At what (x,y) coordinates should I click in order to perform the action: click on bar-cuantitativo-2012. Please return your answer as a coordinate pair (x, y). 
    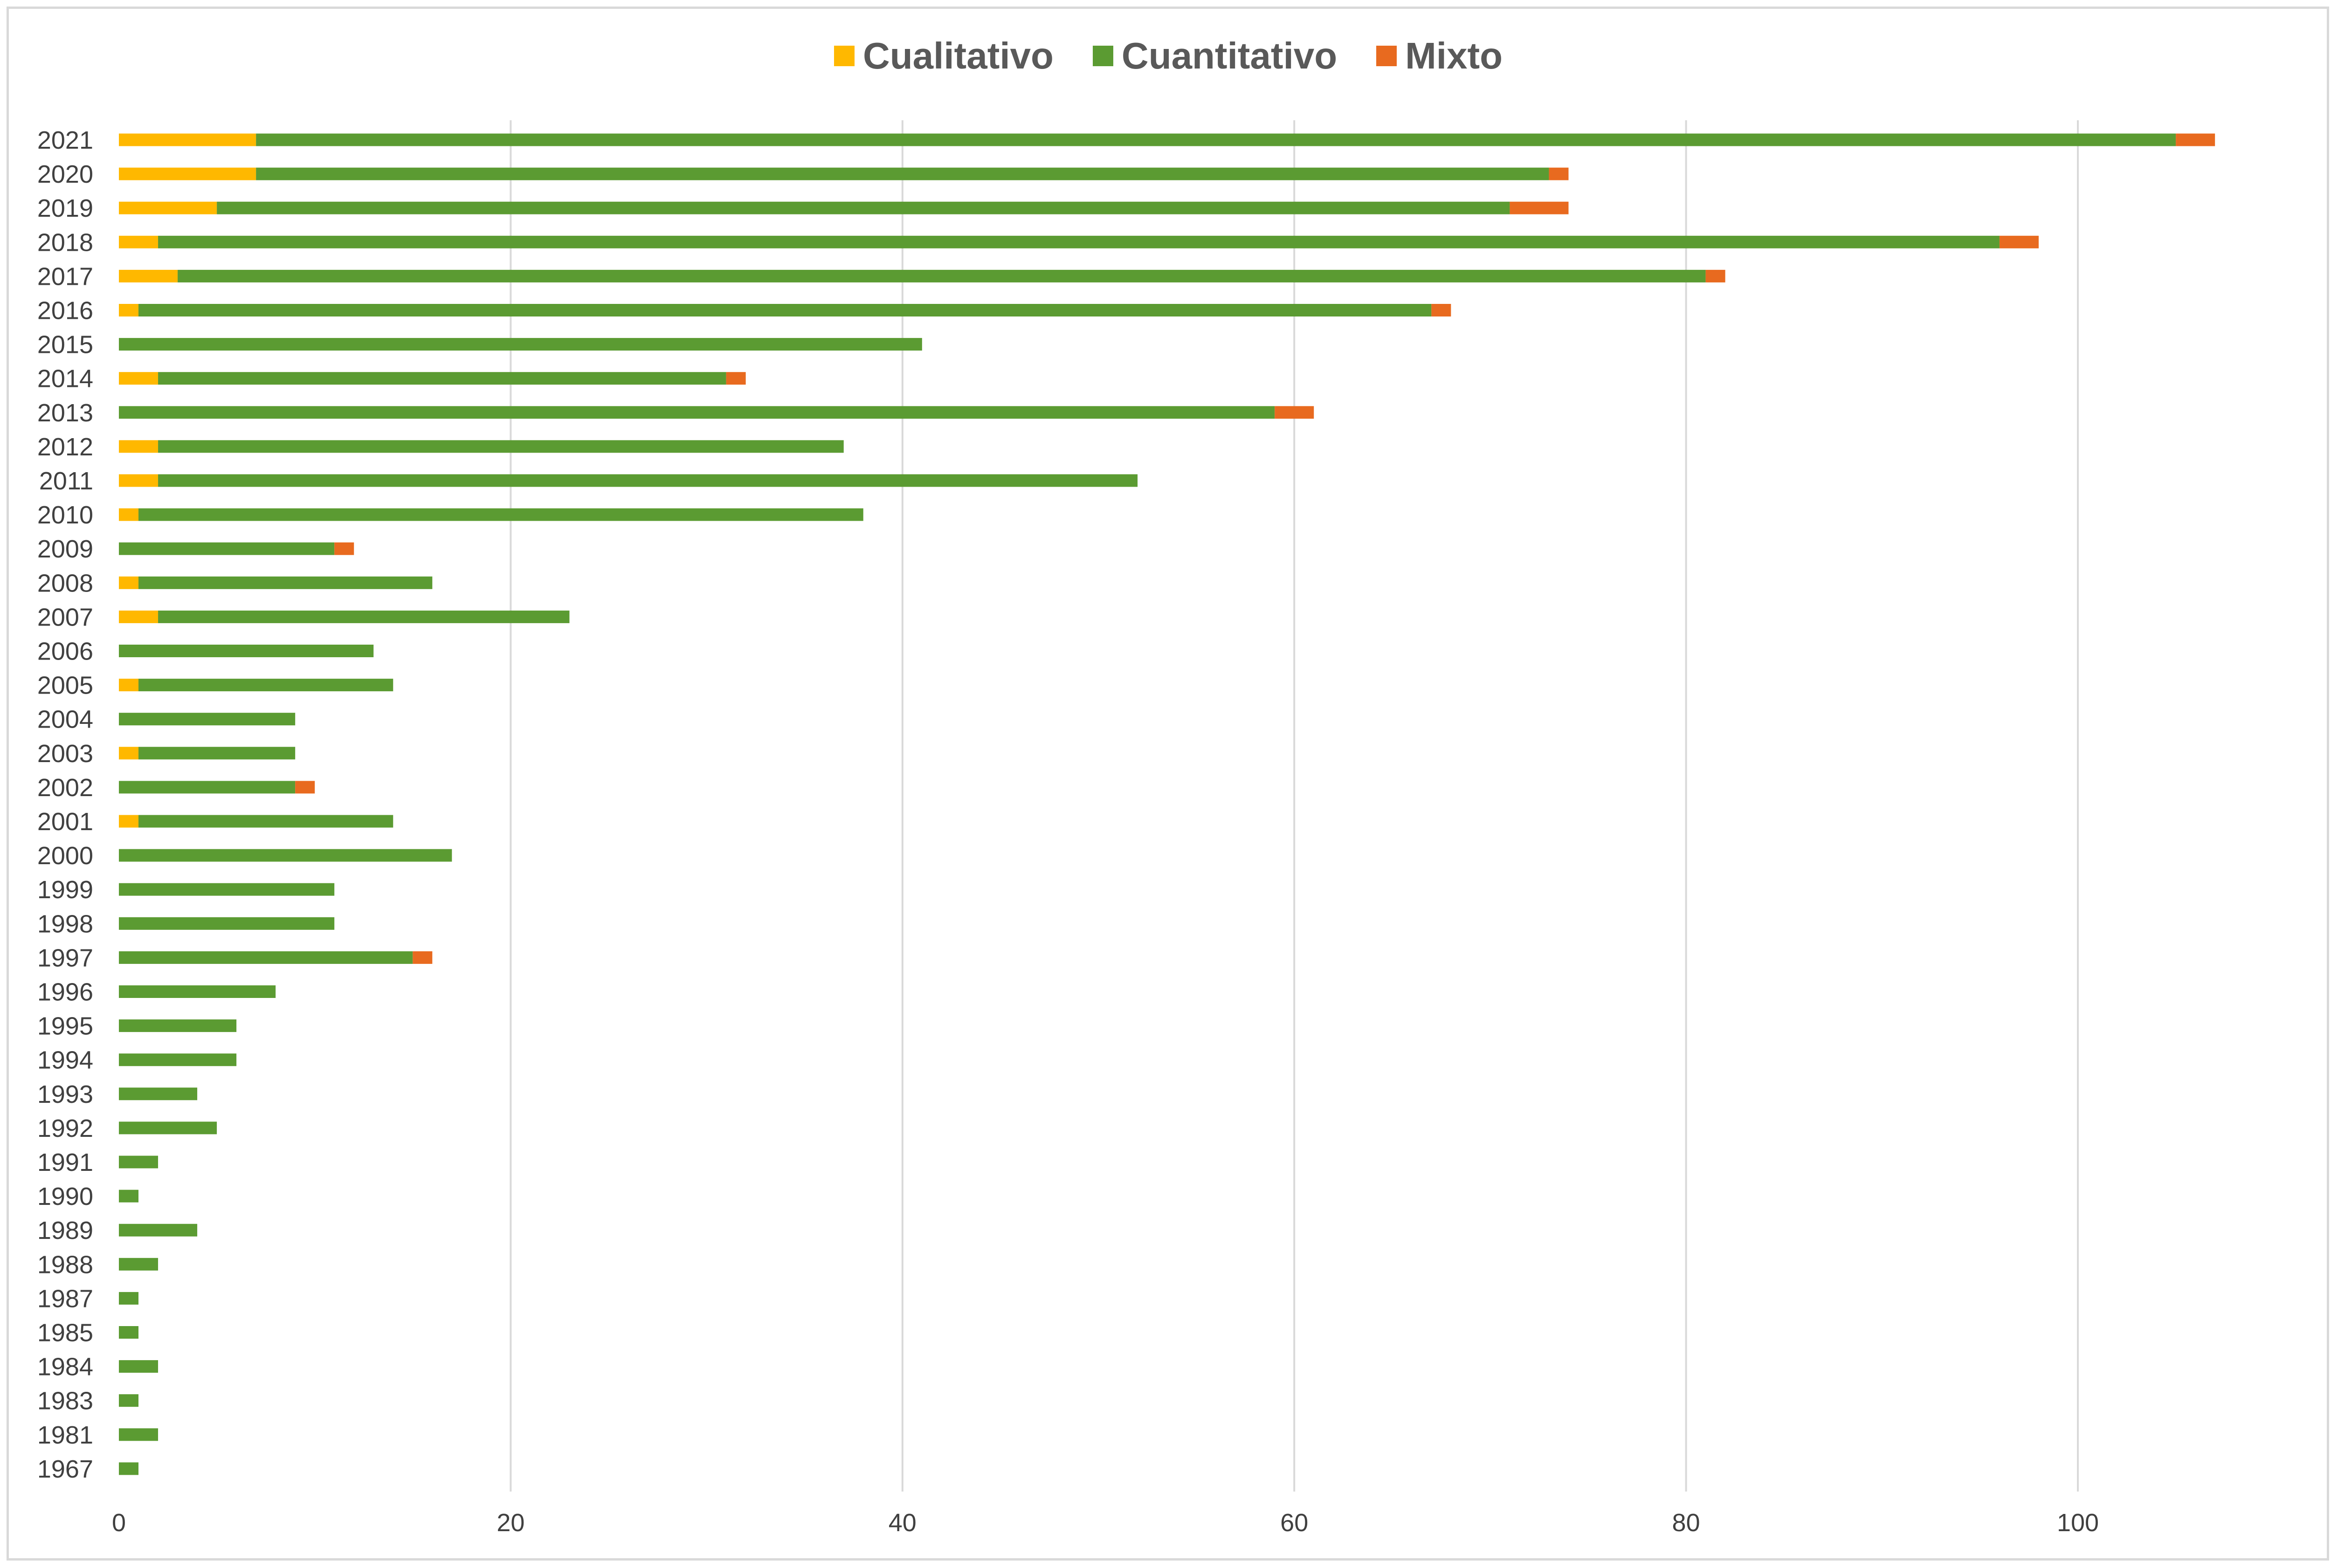
    Looking at the image, I should click on (501, 446).